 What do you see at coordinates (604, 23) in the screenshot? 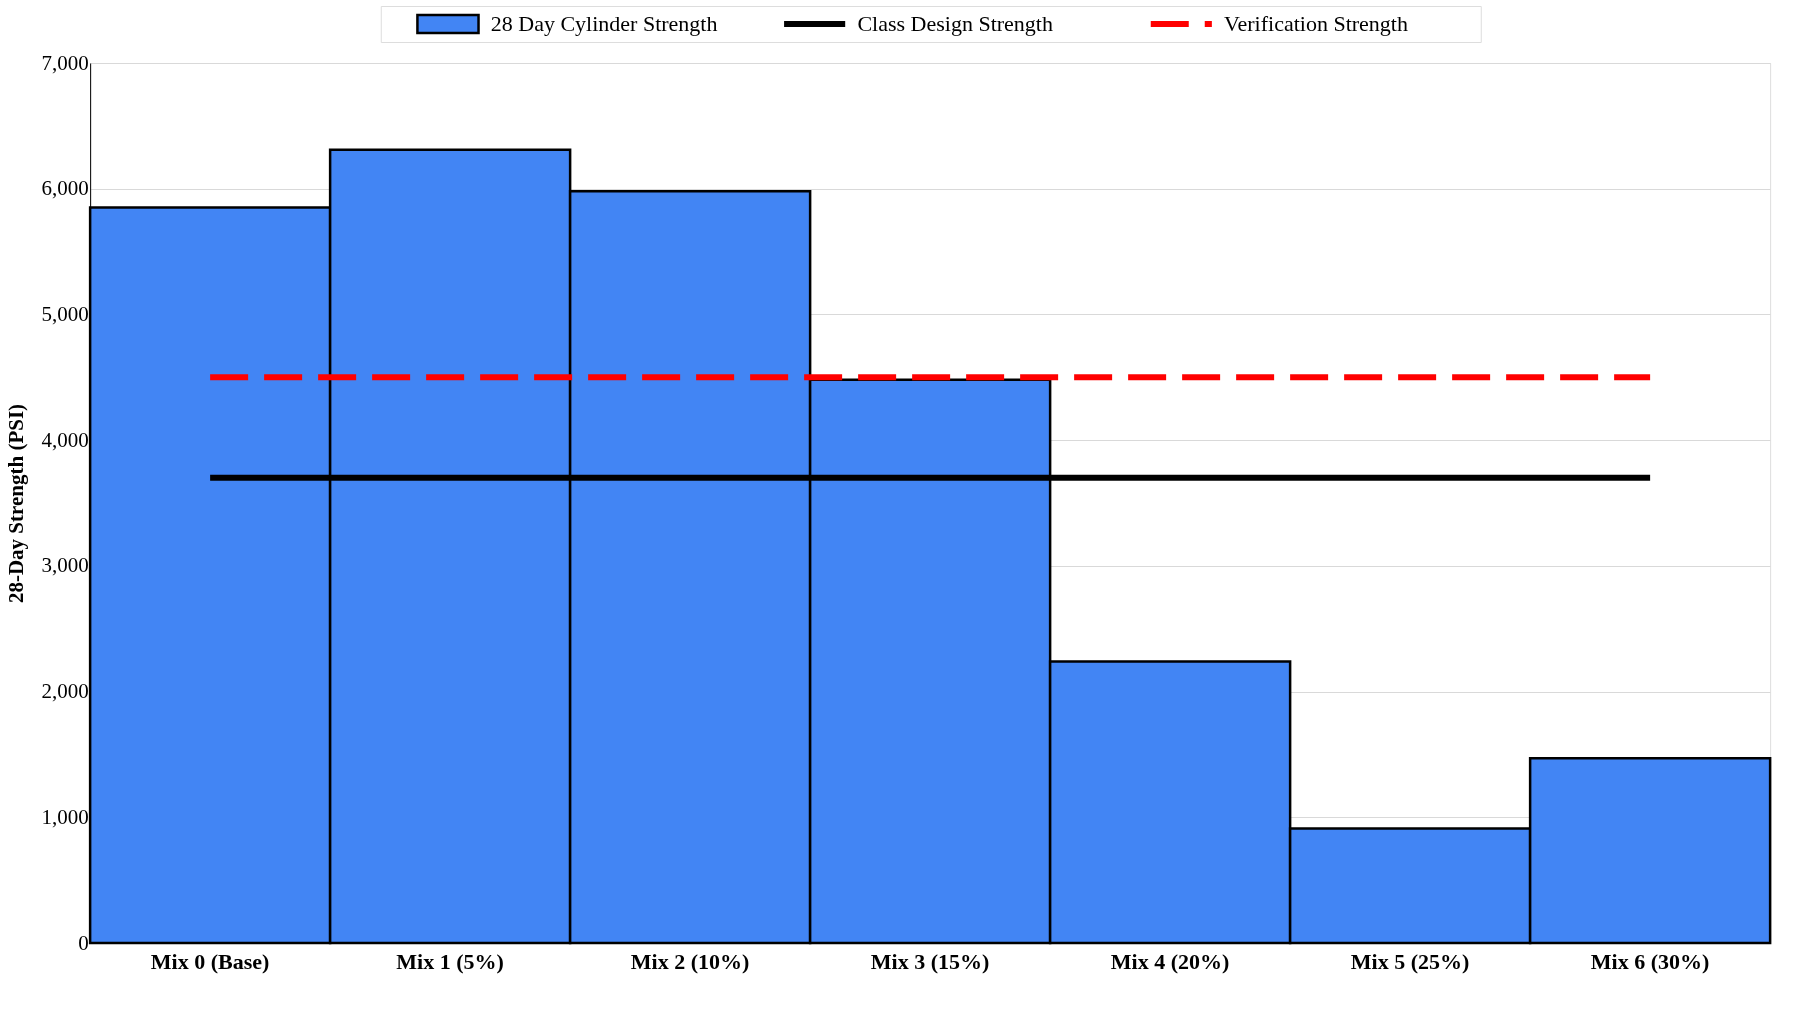
I see `legend-label: 28 Day Cylinder Strength` at bounding box center [604, 23].